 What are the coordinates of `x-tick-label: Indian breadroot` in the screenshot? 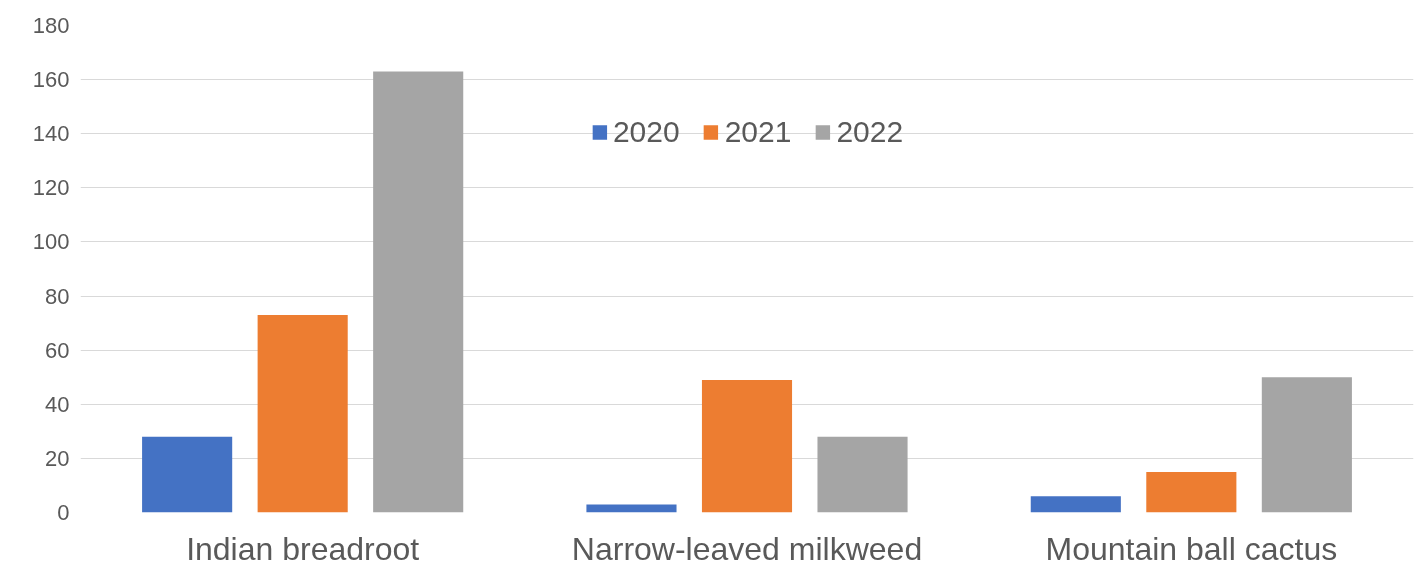 It's located at (303, 548).